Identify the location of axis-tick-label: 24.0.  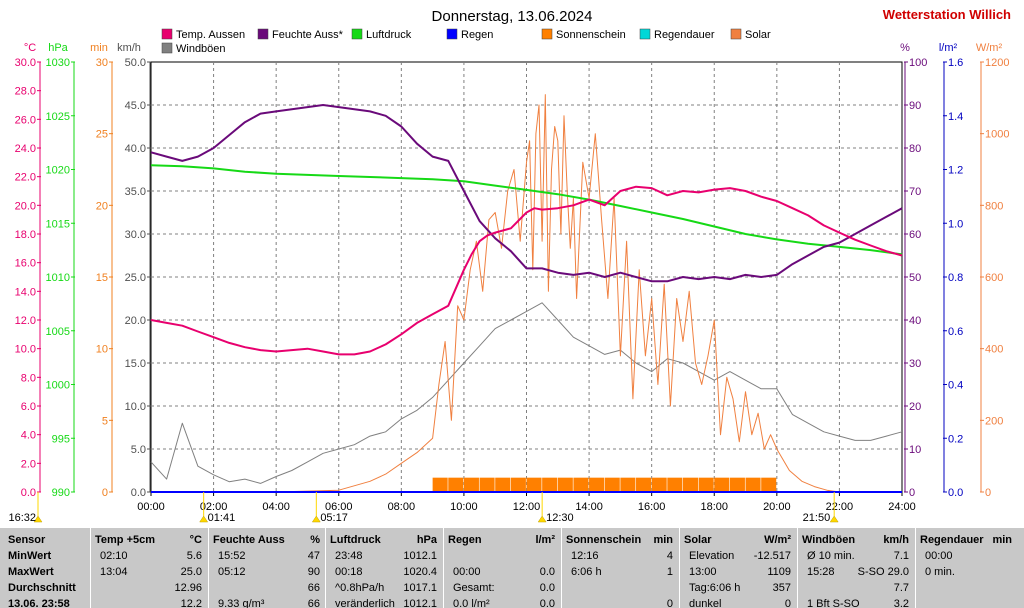
(25, 149).